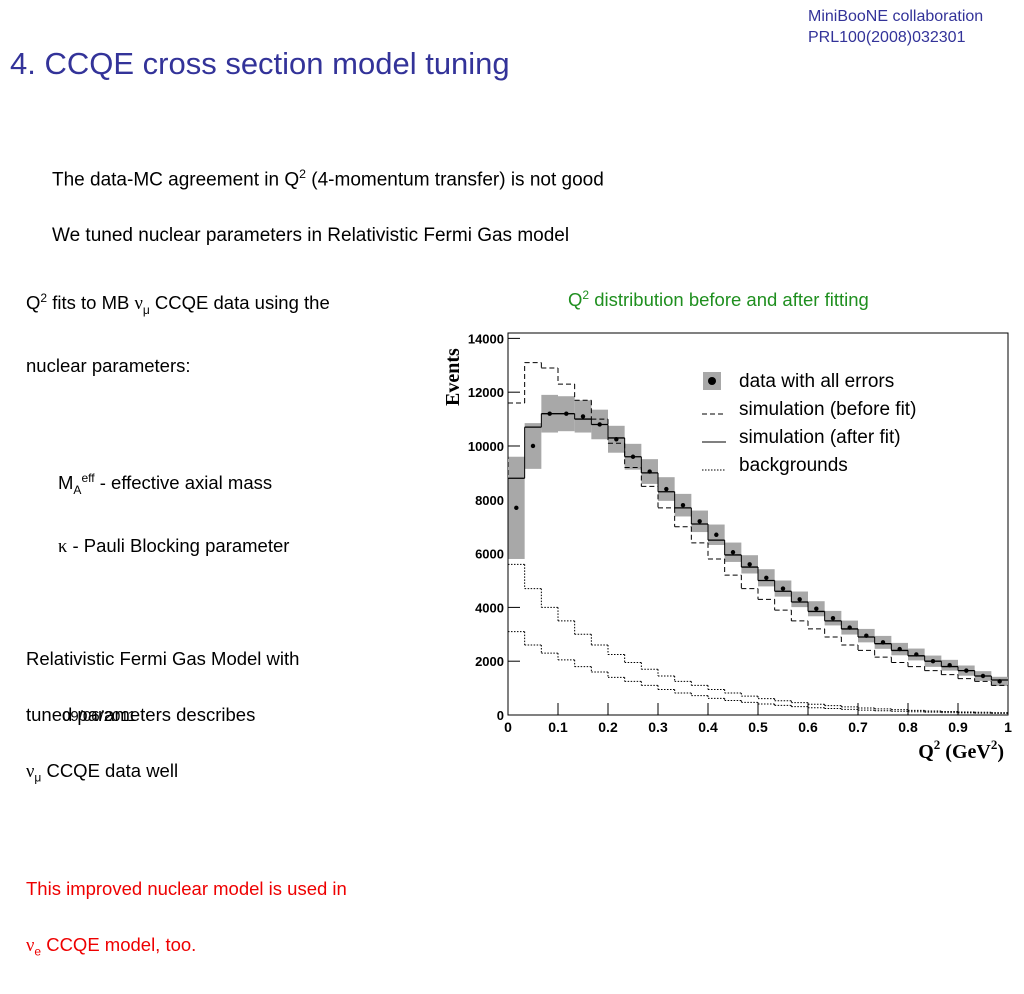  Describe the element at coordinates (489, 500) in the screenshot. I see `y-tick-label: 8000` at that location.